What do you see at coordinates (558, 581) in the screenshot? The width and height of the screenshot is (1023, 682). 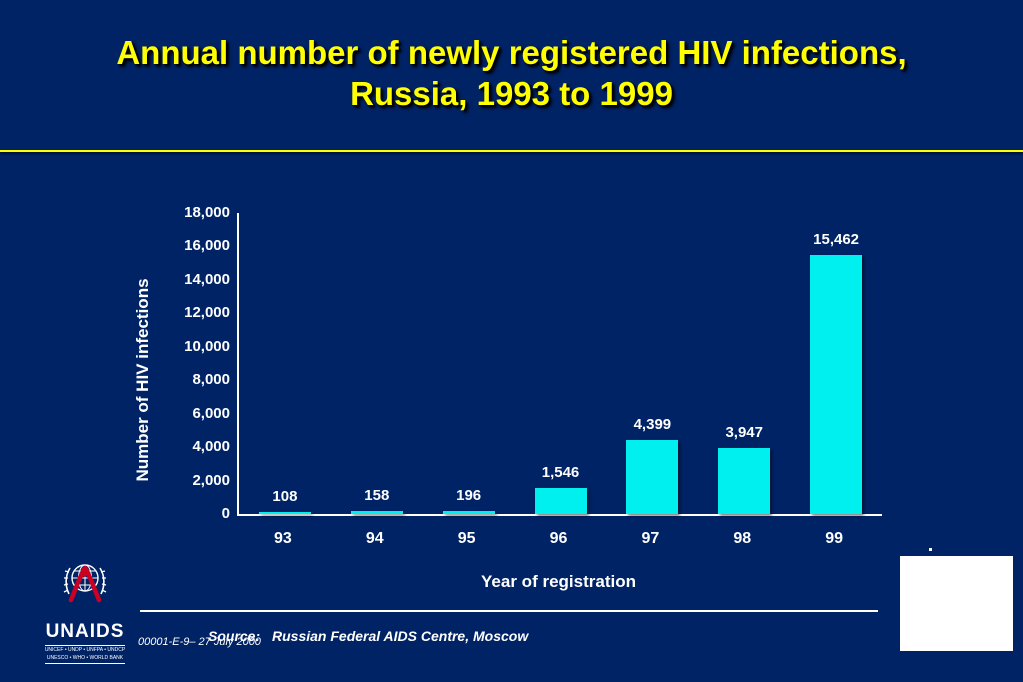 I see `x-axis-title: Year of registration` at bounding box center [558, 581].